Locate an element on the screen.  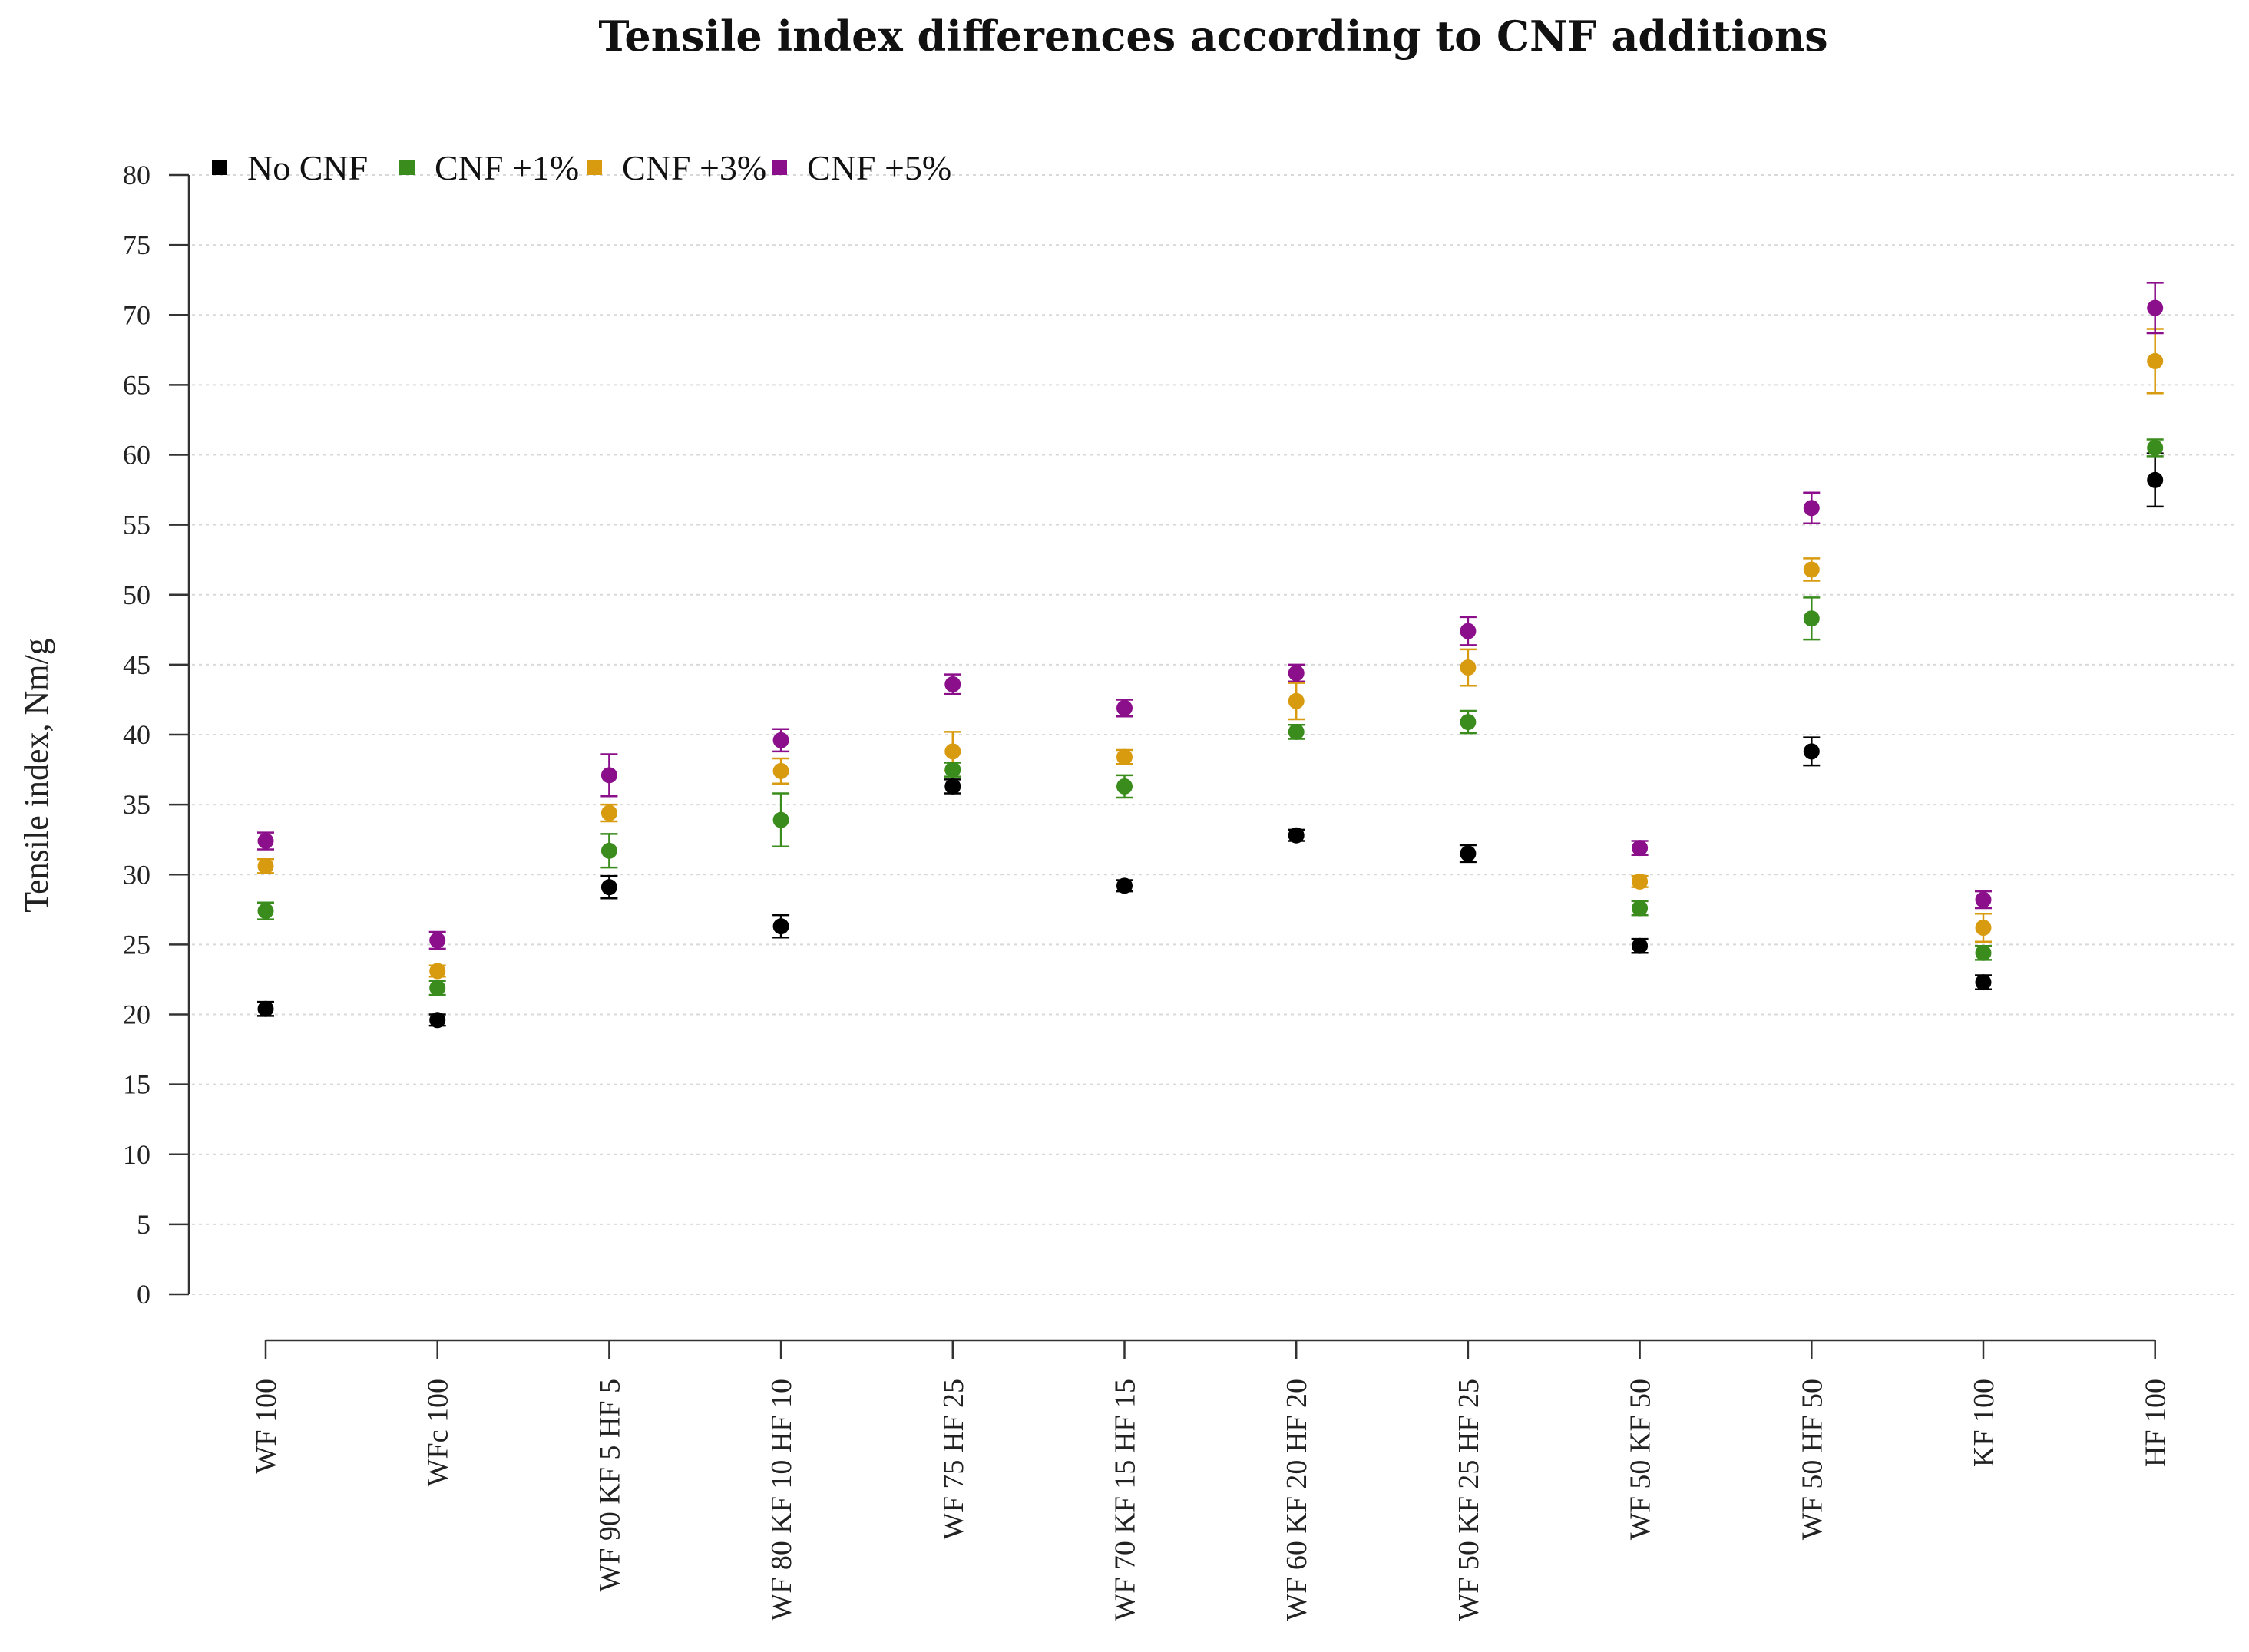
x-tick-label: WF 90 KF 5 HF 5 is located at coordinates (610, 1485).